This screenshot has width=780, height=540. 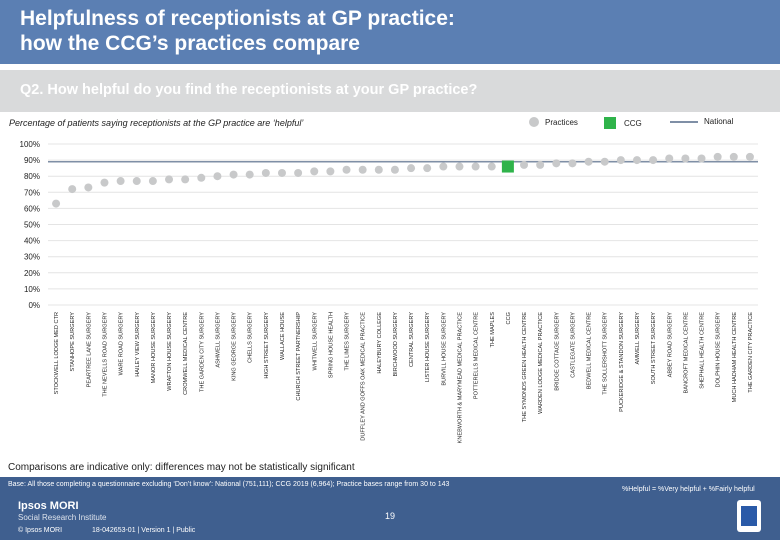 I want to click on legend-national: National, so click(x=701, y=121).